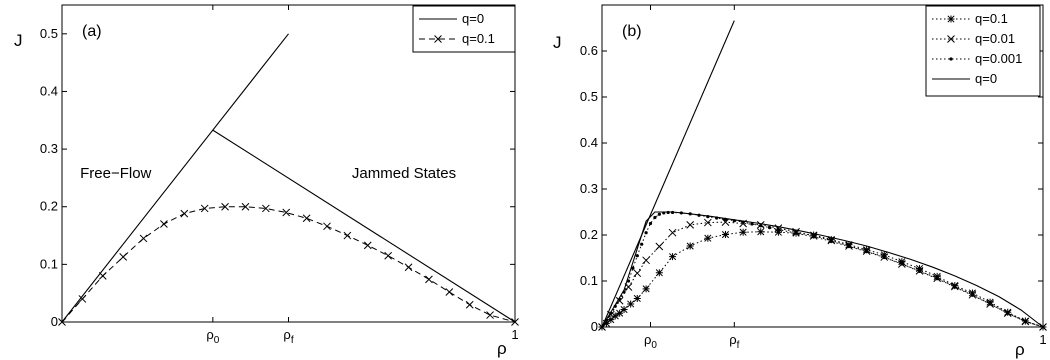 The image size is (1050, 360). What do you see at coordinates (995, 38) in the screenshot?
I see `legend-label: q=0.01` at bounding box center [995, 38].